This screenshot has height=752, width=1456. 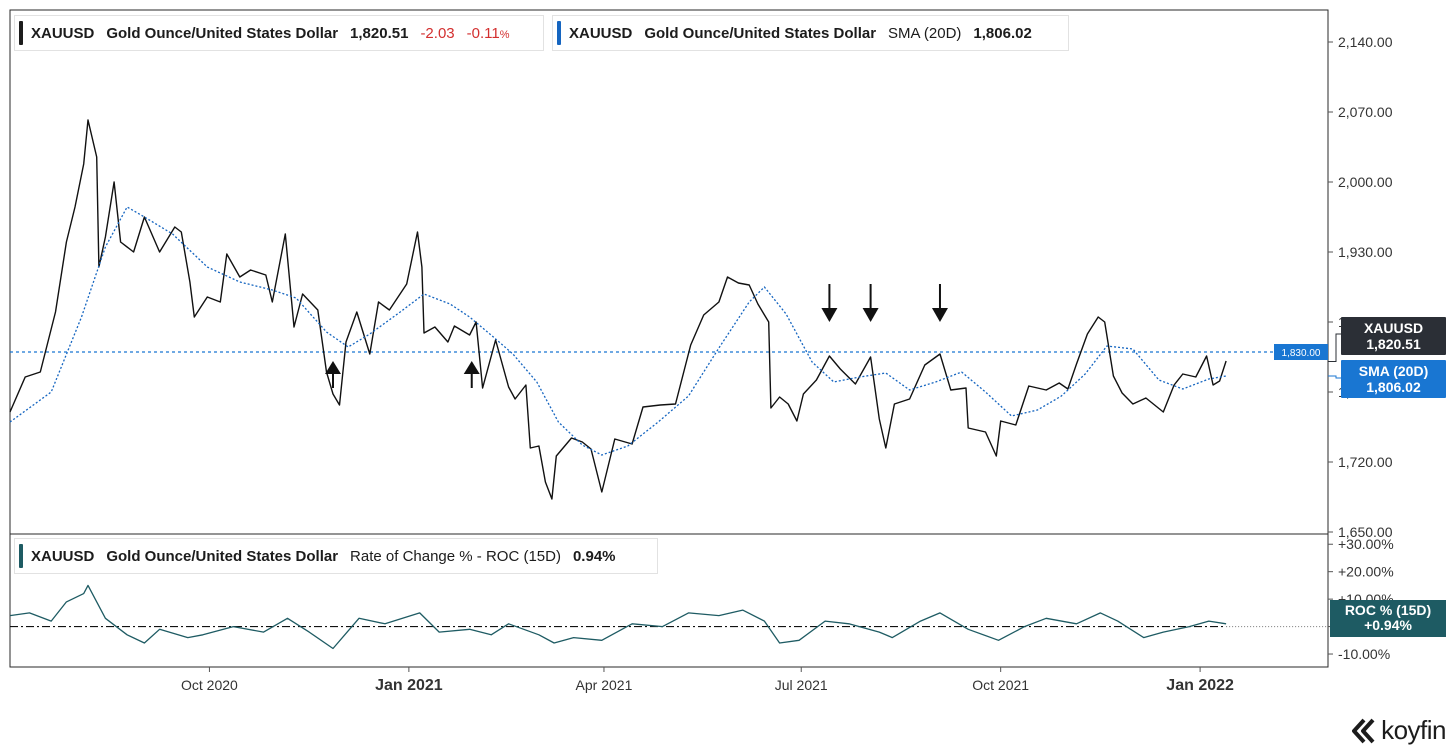 What do you see at coordinates (1334, 347) in the screenshot?
I see `price-badge-connector` at bounding box center [1334, 347].